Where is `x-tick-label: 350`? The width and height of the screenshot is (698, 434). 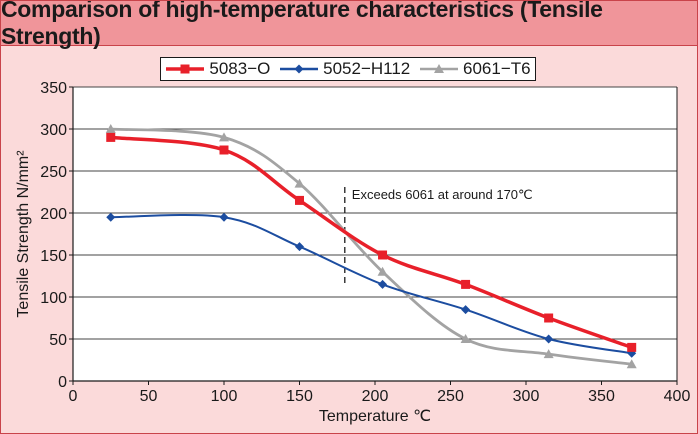
x-tick-label: 350 is located at coordinates (601, 396).